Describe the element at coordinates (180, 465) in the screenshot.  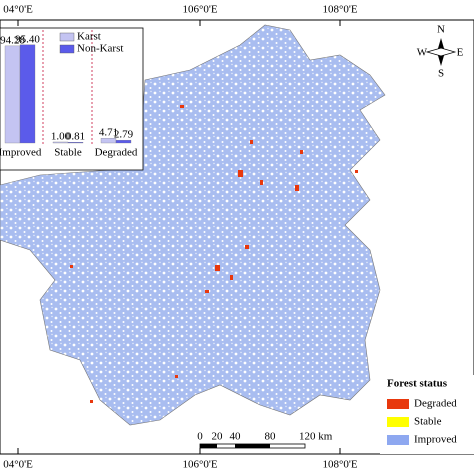
I see `bottom-labels: 04°0'E 106°0'E 108°0'E` at that location.